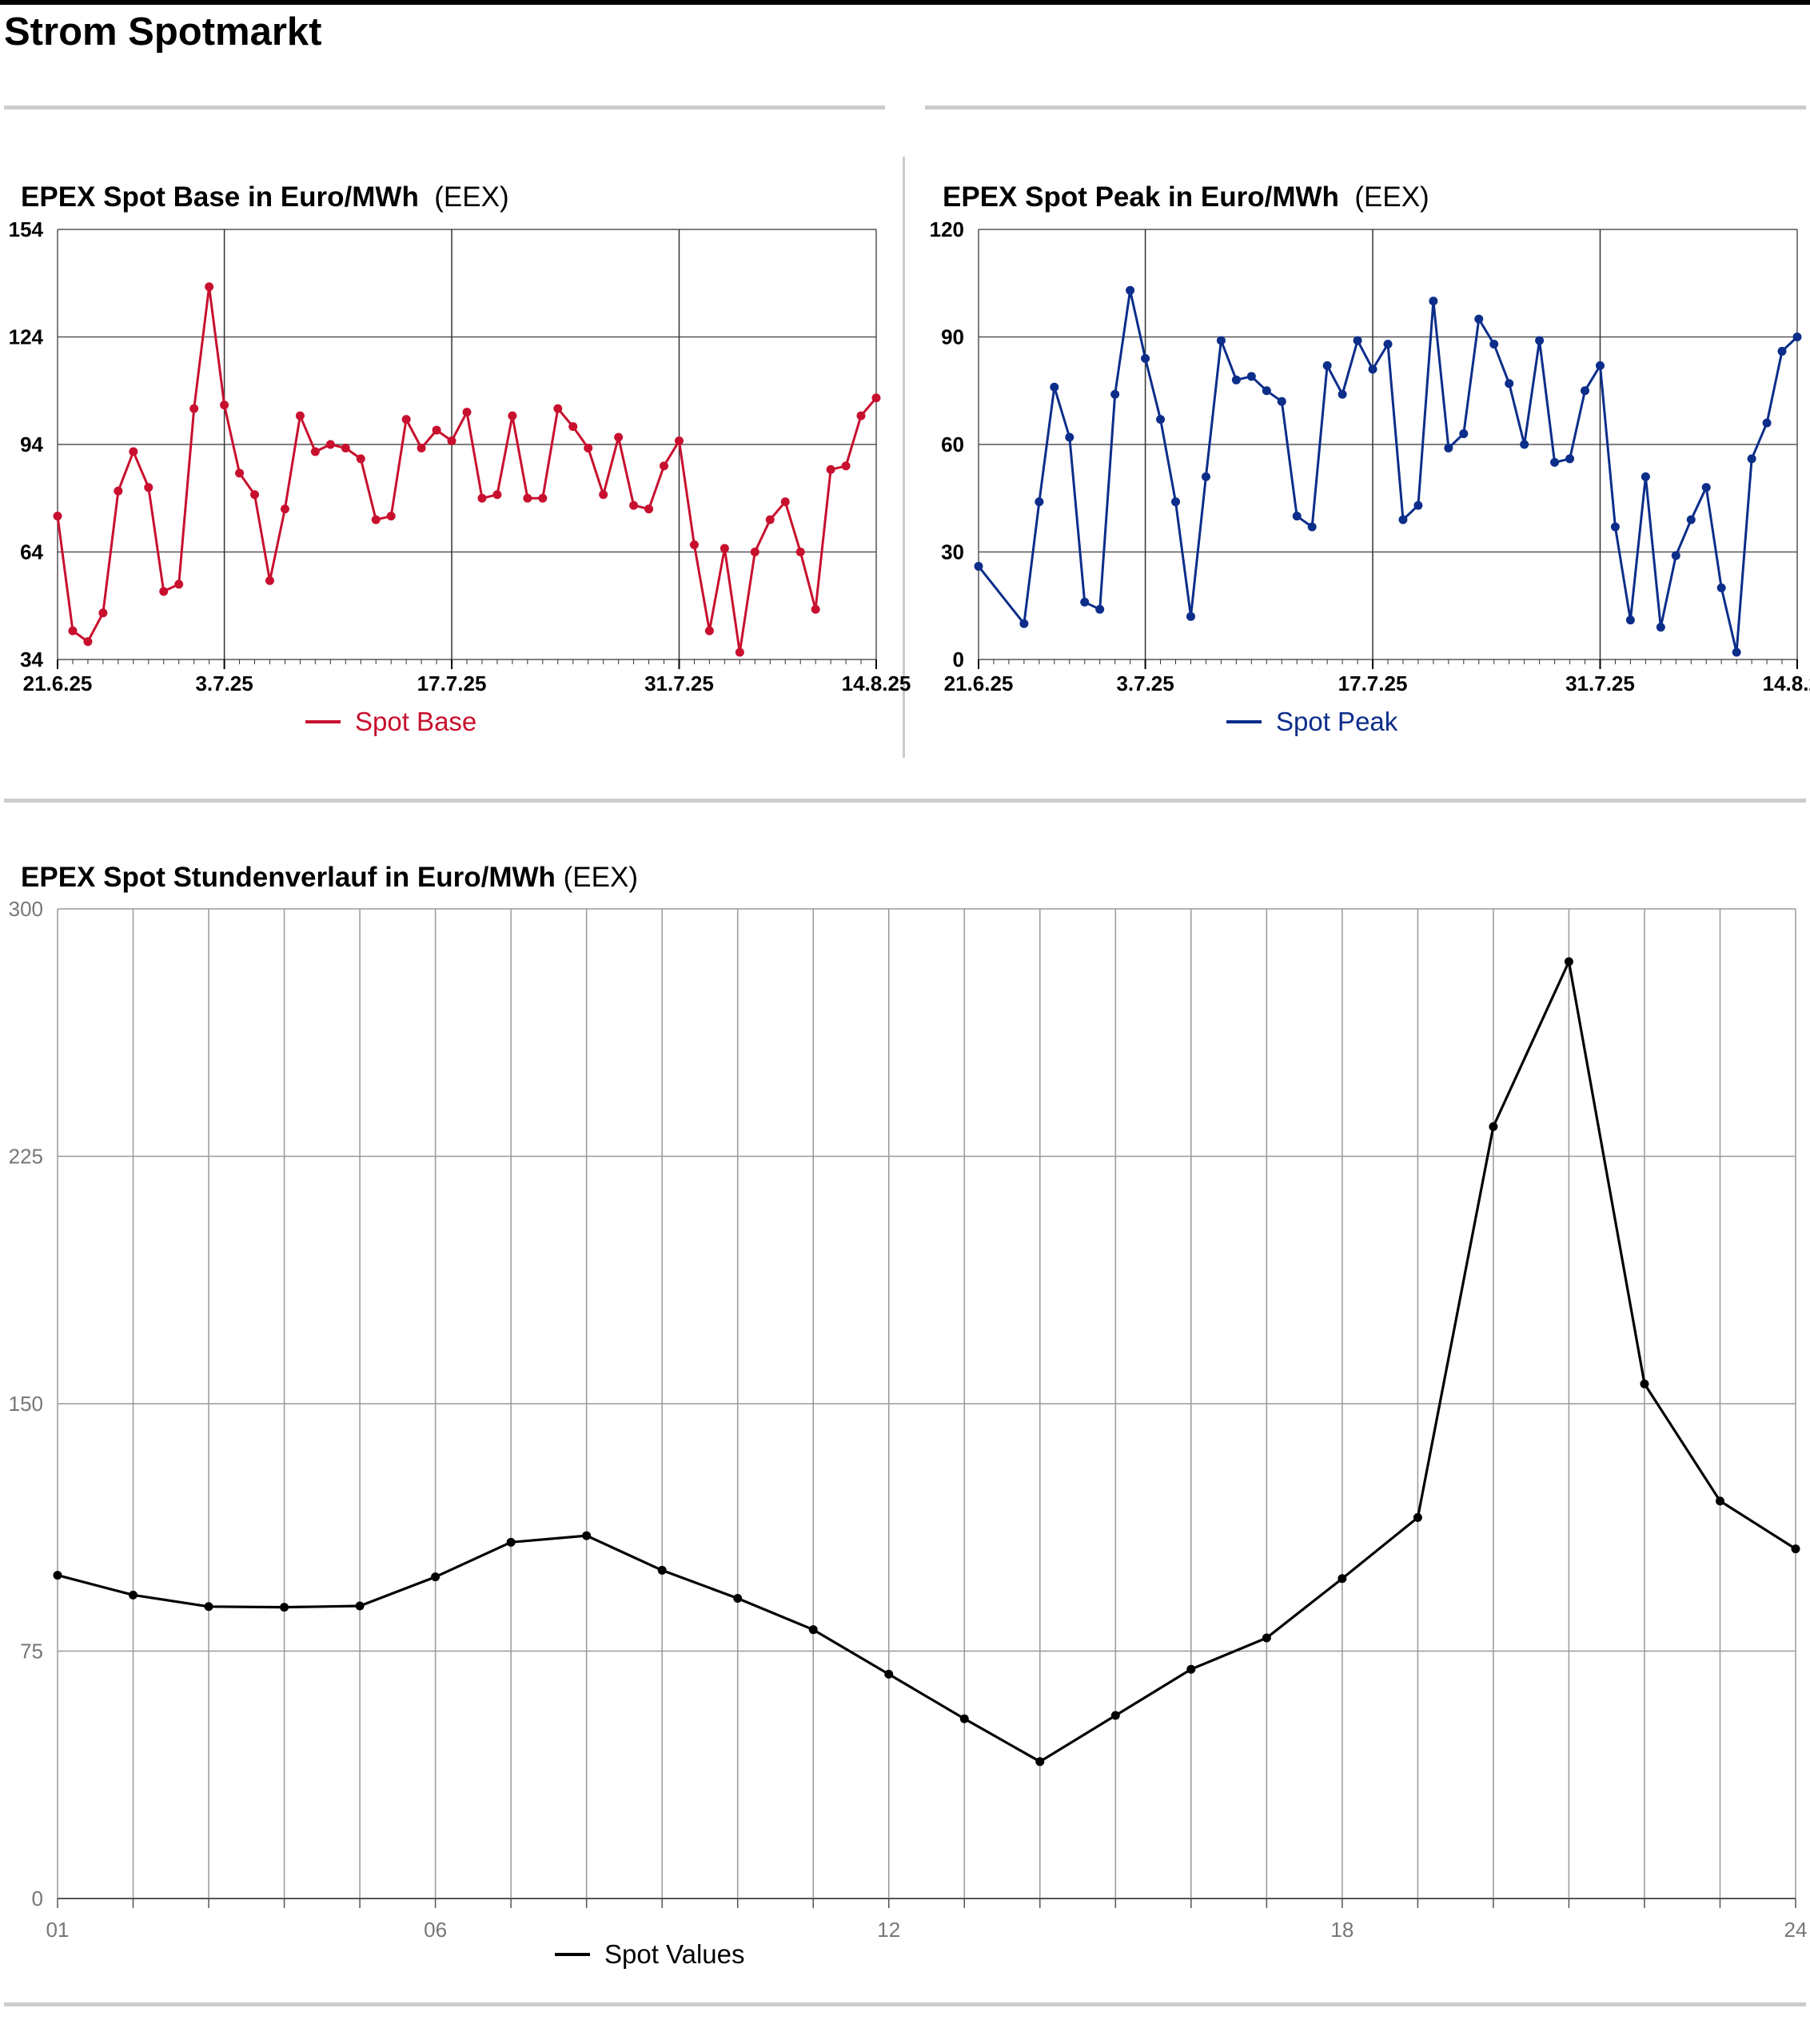  I want to click on y-tick-label: 64, so click(31, 552).